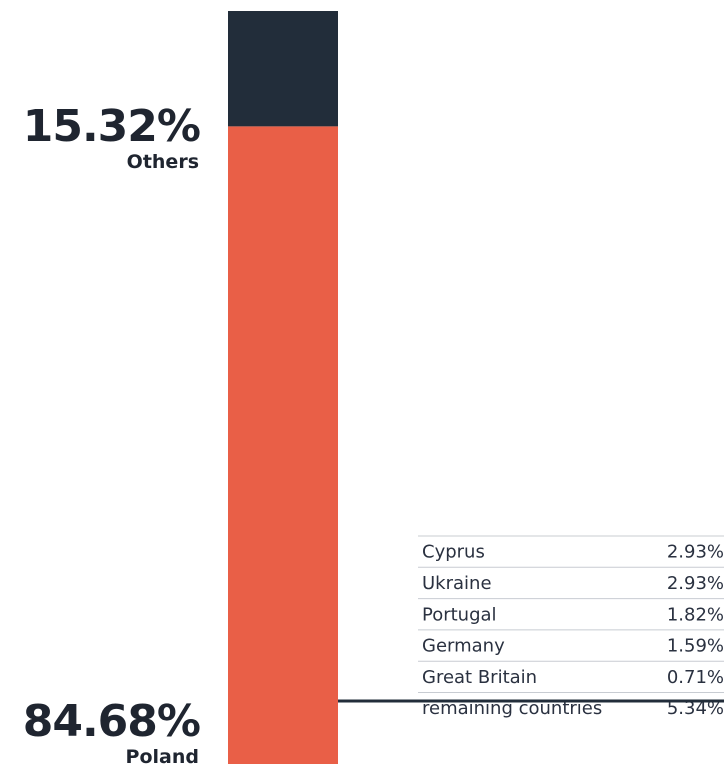 This screenshot has width=728, height=764. Describe the element at coordinates (463, 646) in the screenshot. I see `country-name: Germany` at that location.